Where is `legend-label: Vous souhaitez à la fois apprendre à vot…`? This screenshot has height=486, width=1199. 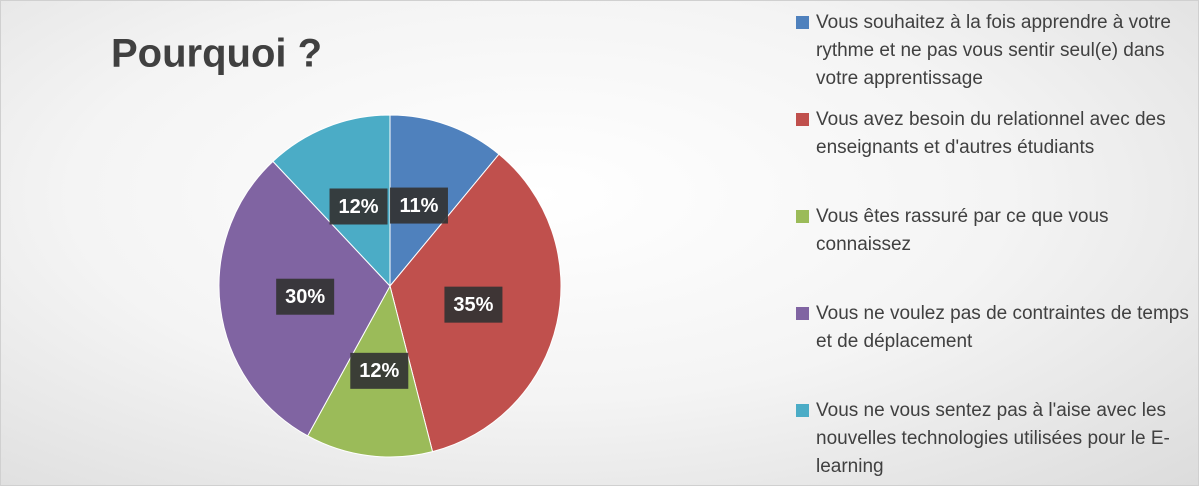
legend-label: Vous souhaitez à la fois apprendre à vot… is located at coordinates (993, 50).